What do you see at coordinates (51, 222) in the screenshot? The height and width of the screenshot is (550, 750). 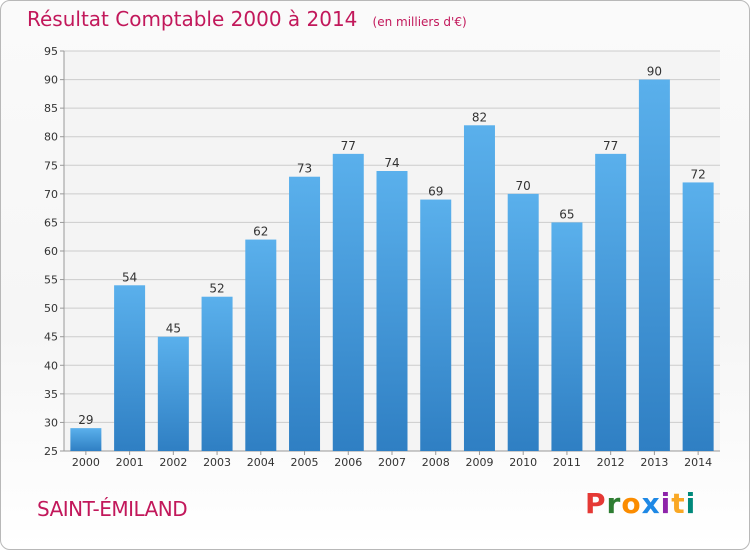 I see `y-tick-label: 65` at bounding box center [51, 222].